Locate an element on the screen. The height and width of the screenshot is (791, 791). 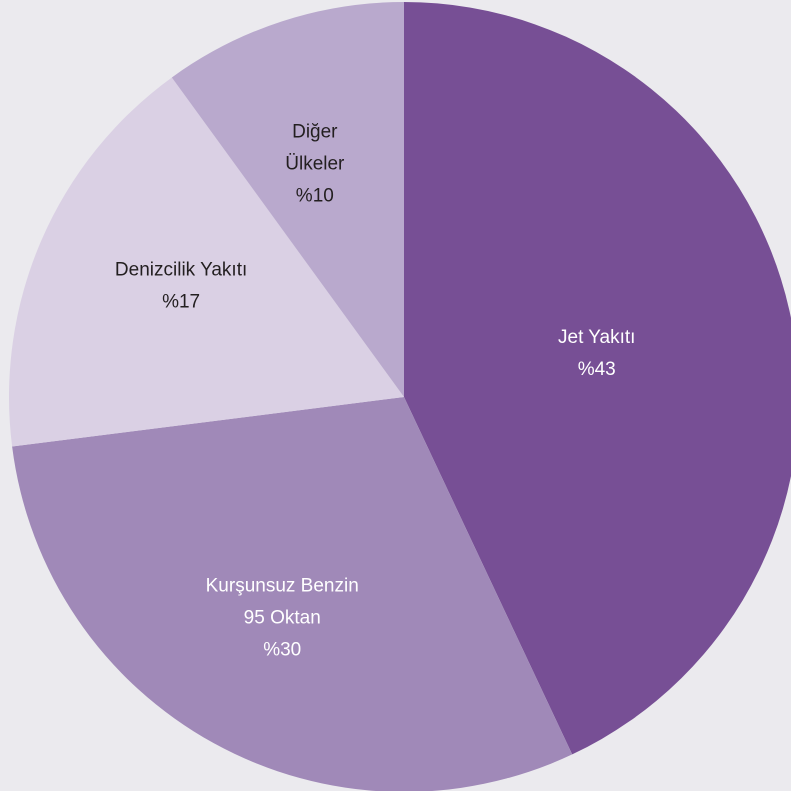
slice-label-line: %17 is located at coordinates (181, 301).